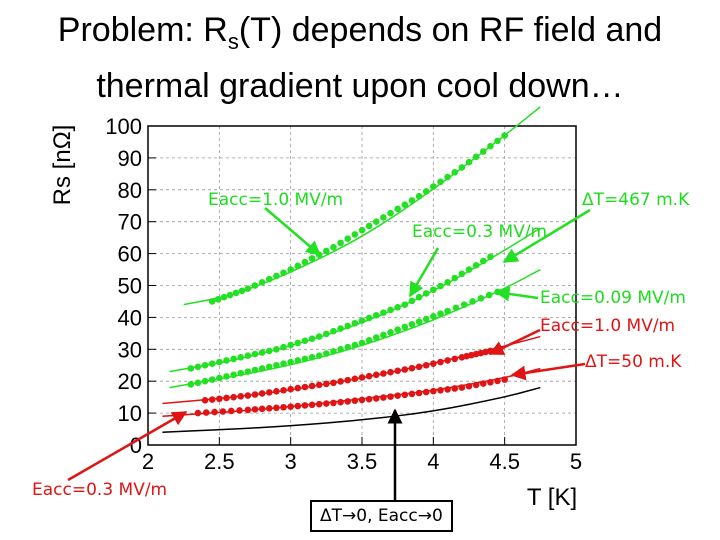  Describe the element at coordinates (130, 349) in the screenshot. I see `y-tick-label: 30` at that location.